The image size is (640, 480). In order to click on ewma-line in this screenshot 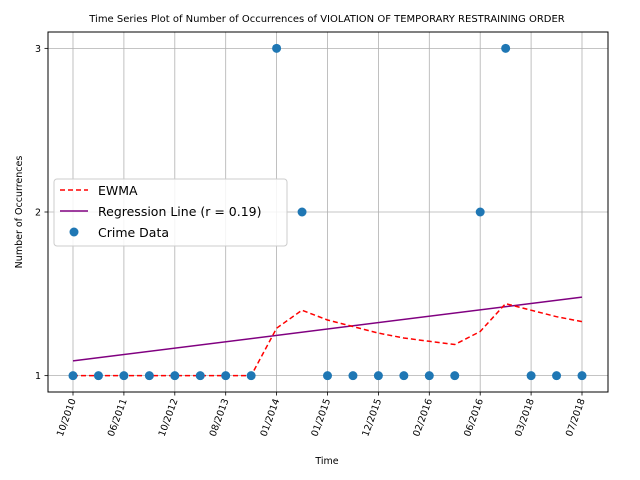, I will do `click(328, 339)`.